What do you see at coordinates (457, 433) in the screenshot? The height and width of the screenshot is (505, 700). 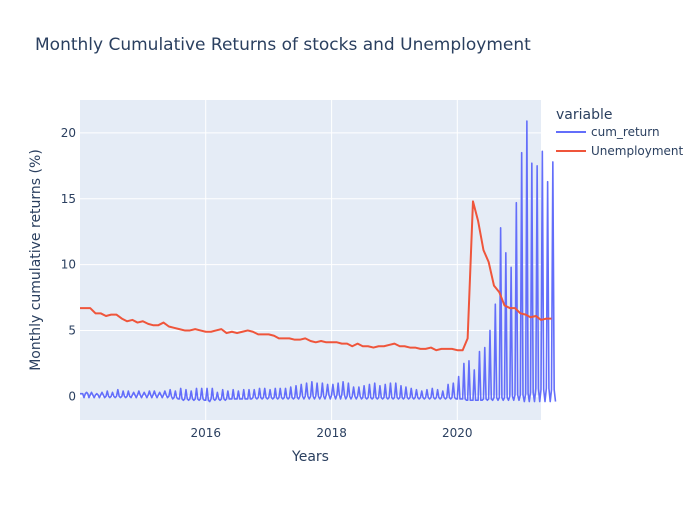 I see `x-tick-label: 2020` at bounding box center [457, 433].